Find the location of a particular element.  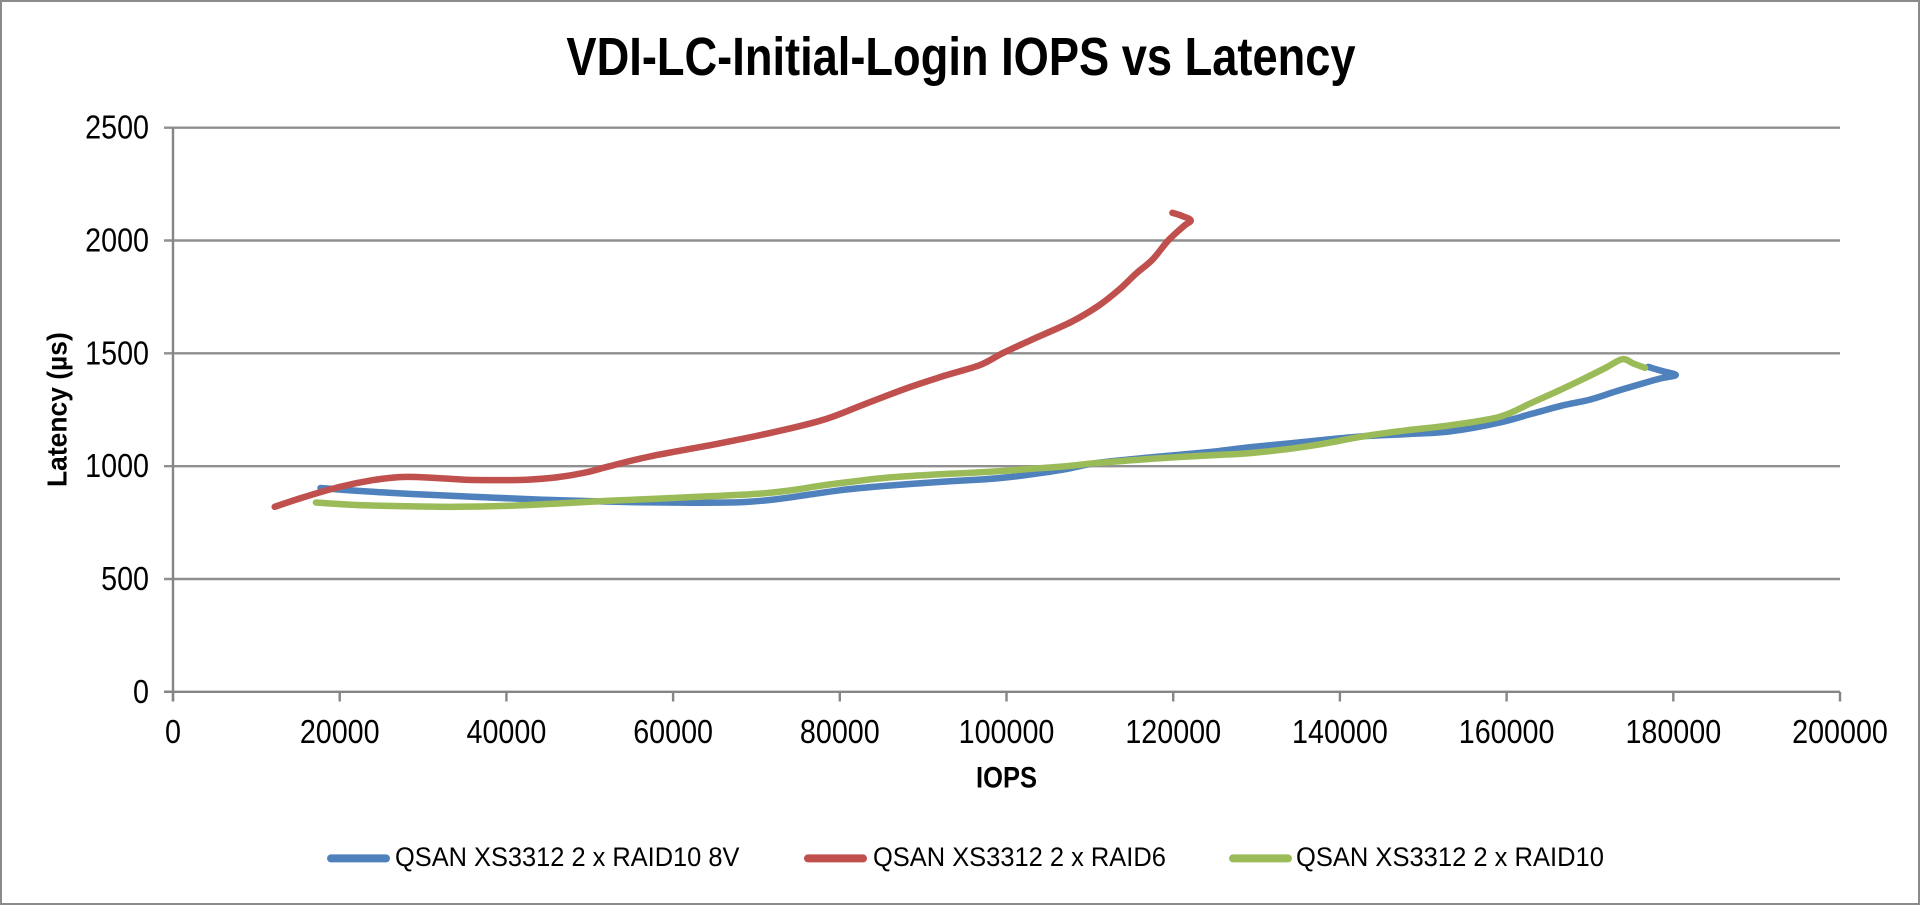

svg-text: QSAN XS3312 2 x RAID6 is located at coordinates (1019, 856).